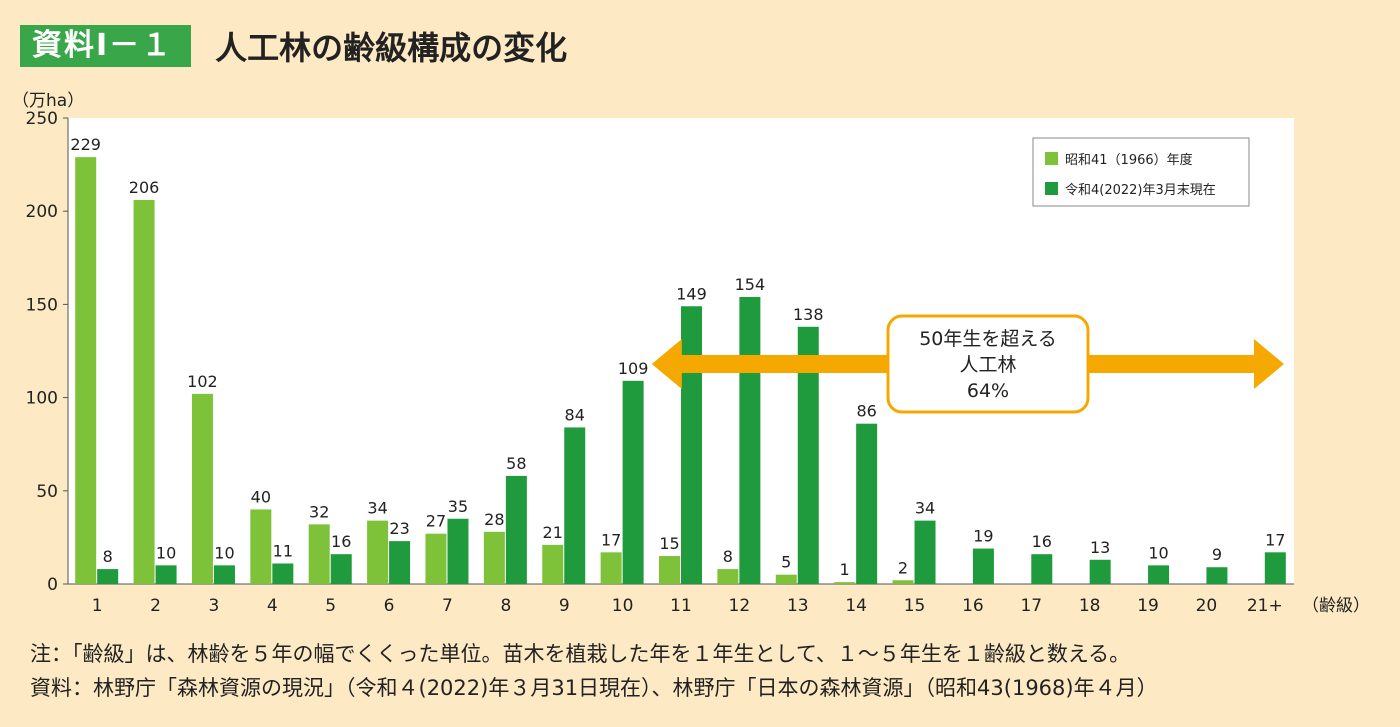 The height and width of the screenshot is (727, 1400). Describe the element at coordinates (516, 463) in the screenshot. I see `bar-value-label: 58` at that location.